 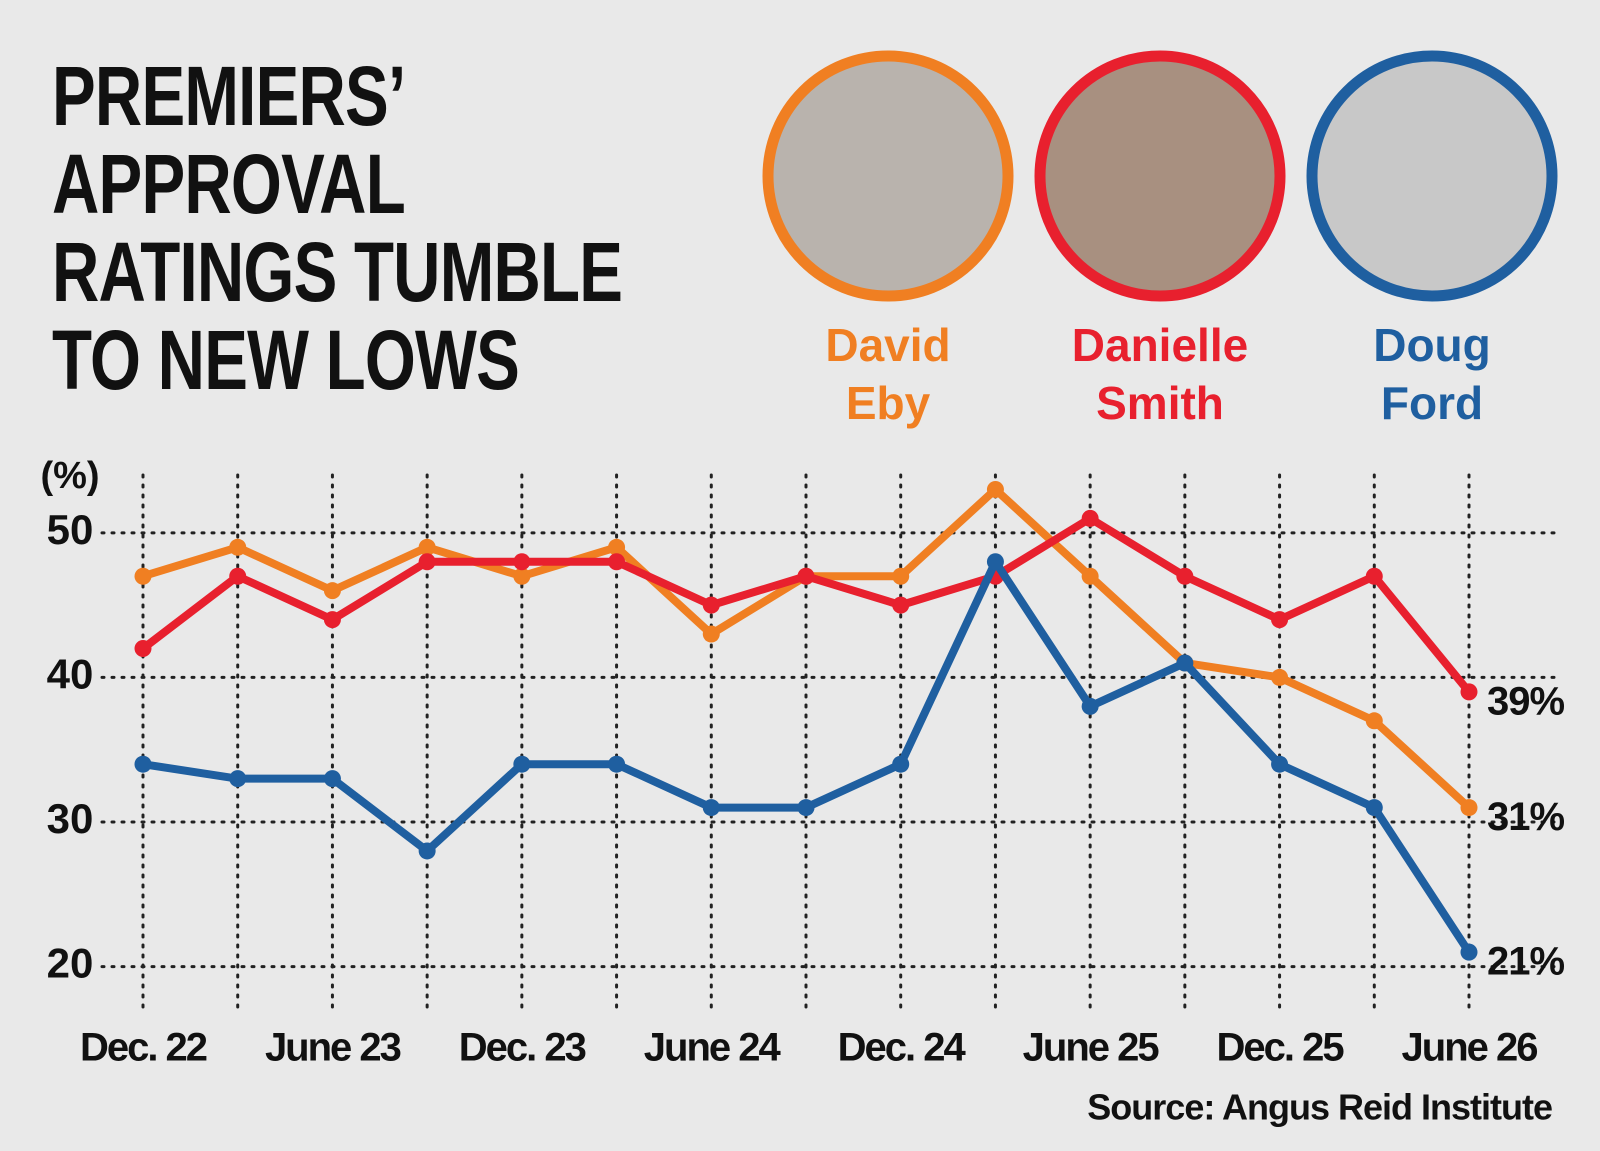 What do you see at coordinates (522, 1048) in the screenshot?
I see `x-tick-label: Dec. 23` at bounding box center [522, 1048].